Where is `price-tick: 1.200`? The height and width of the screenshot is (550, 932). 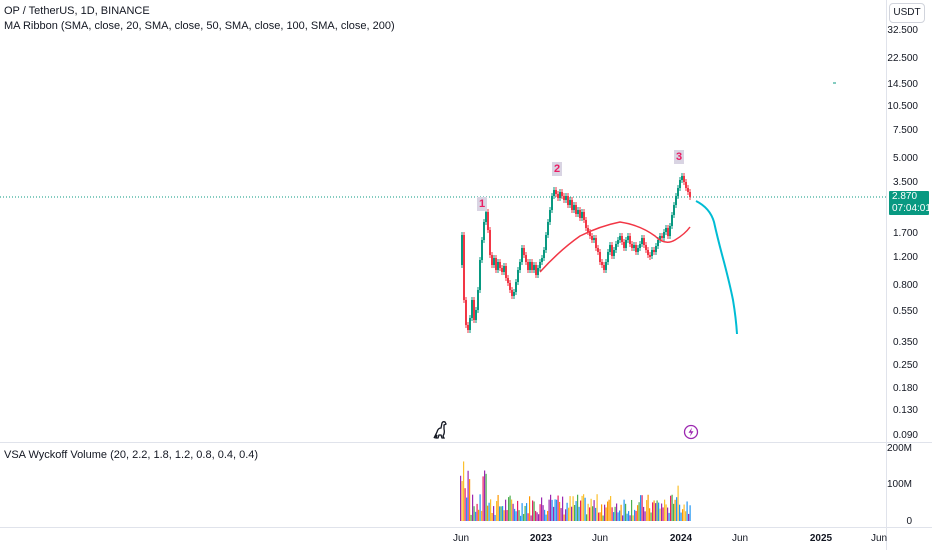
price-tick: 1.200 is located at coordinates (905, 257).